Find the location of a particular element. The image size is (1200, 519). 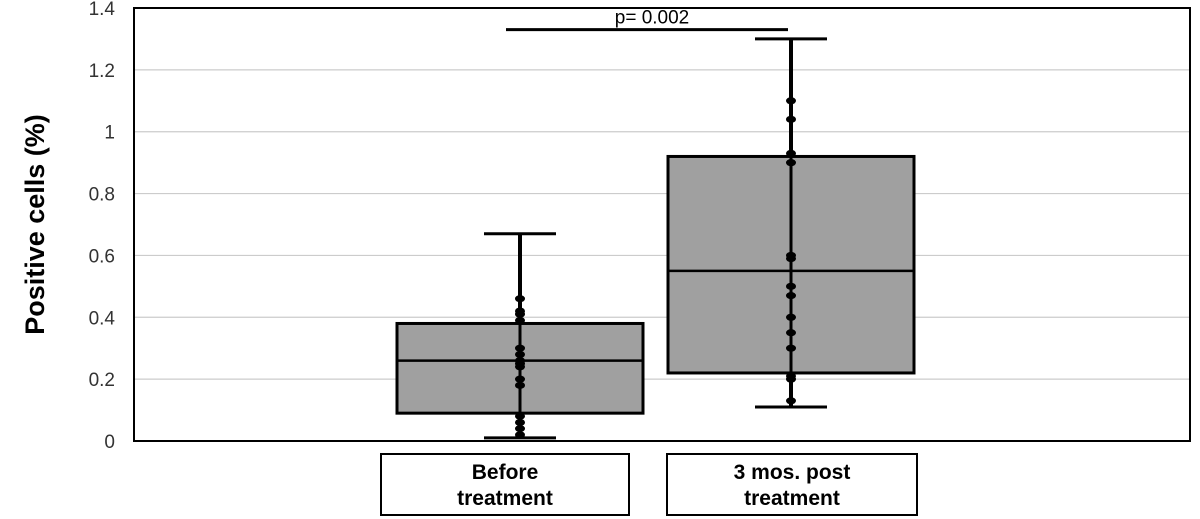

category-label-line1: 3 mos. post is located at coordinates (792, 472).